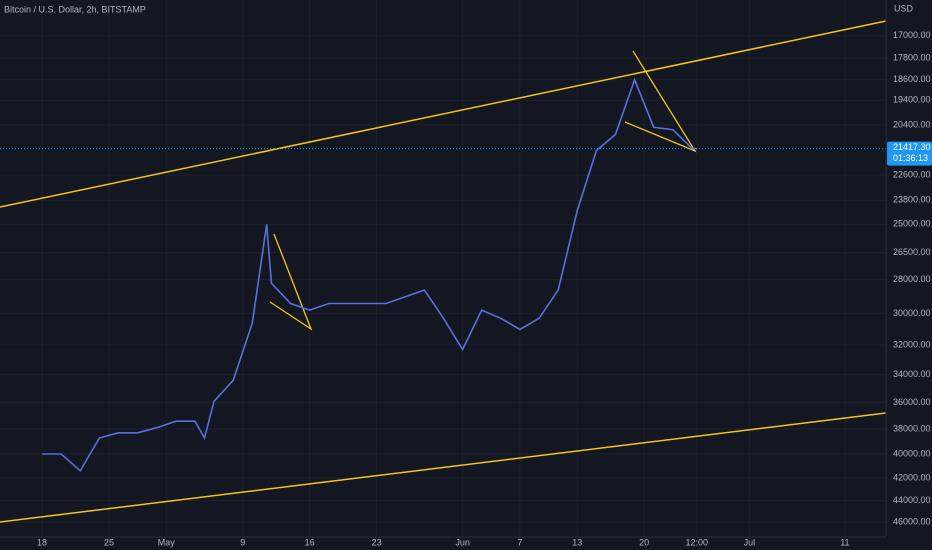 This screenshot has width=932, height=550. What do you see at coordinates (912, 35) in the screenshot?
I see `y-tick-label: 17000.00` at bounding box center [912, 35].